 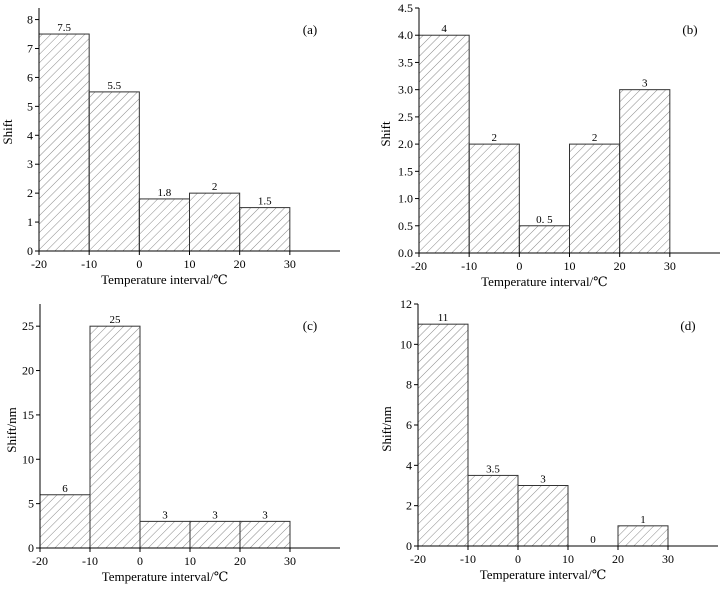 I want to click on panel-label-d: (d), so click(x=687, y=325).